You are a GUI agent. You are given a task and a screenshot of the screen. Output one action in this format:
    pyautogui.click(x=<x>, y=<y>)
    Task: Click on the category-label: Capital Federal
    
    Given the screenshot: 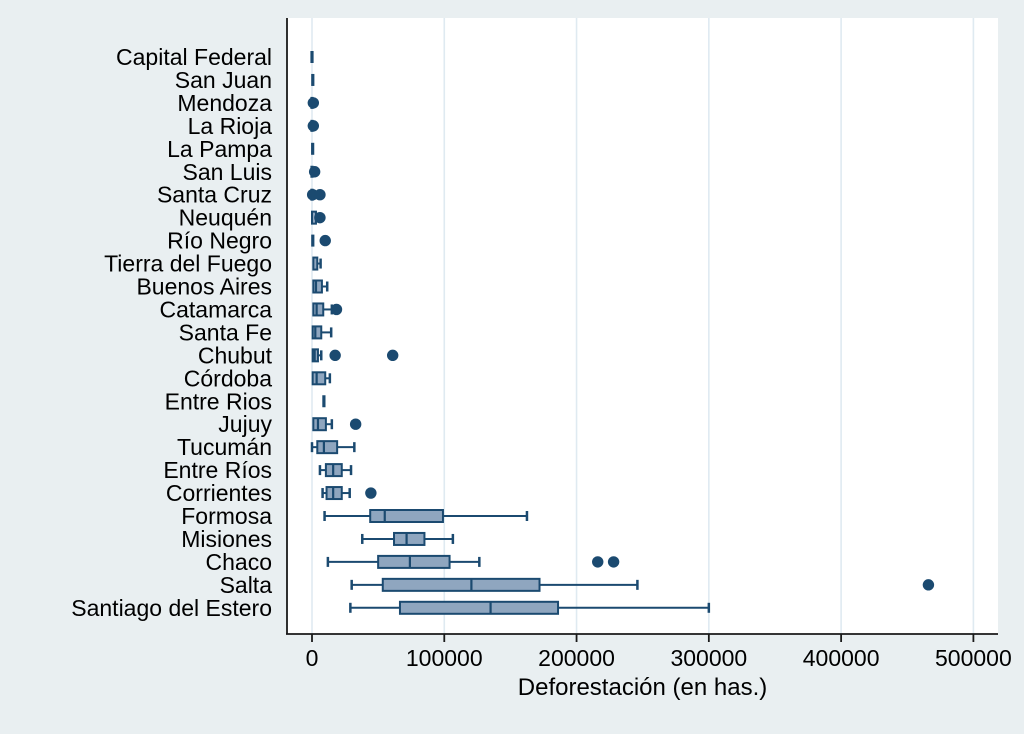 What is the action you would take?
    pyautogui.click(x=194, y=57)
    